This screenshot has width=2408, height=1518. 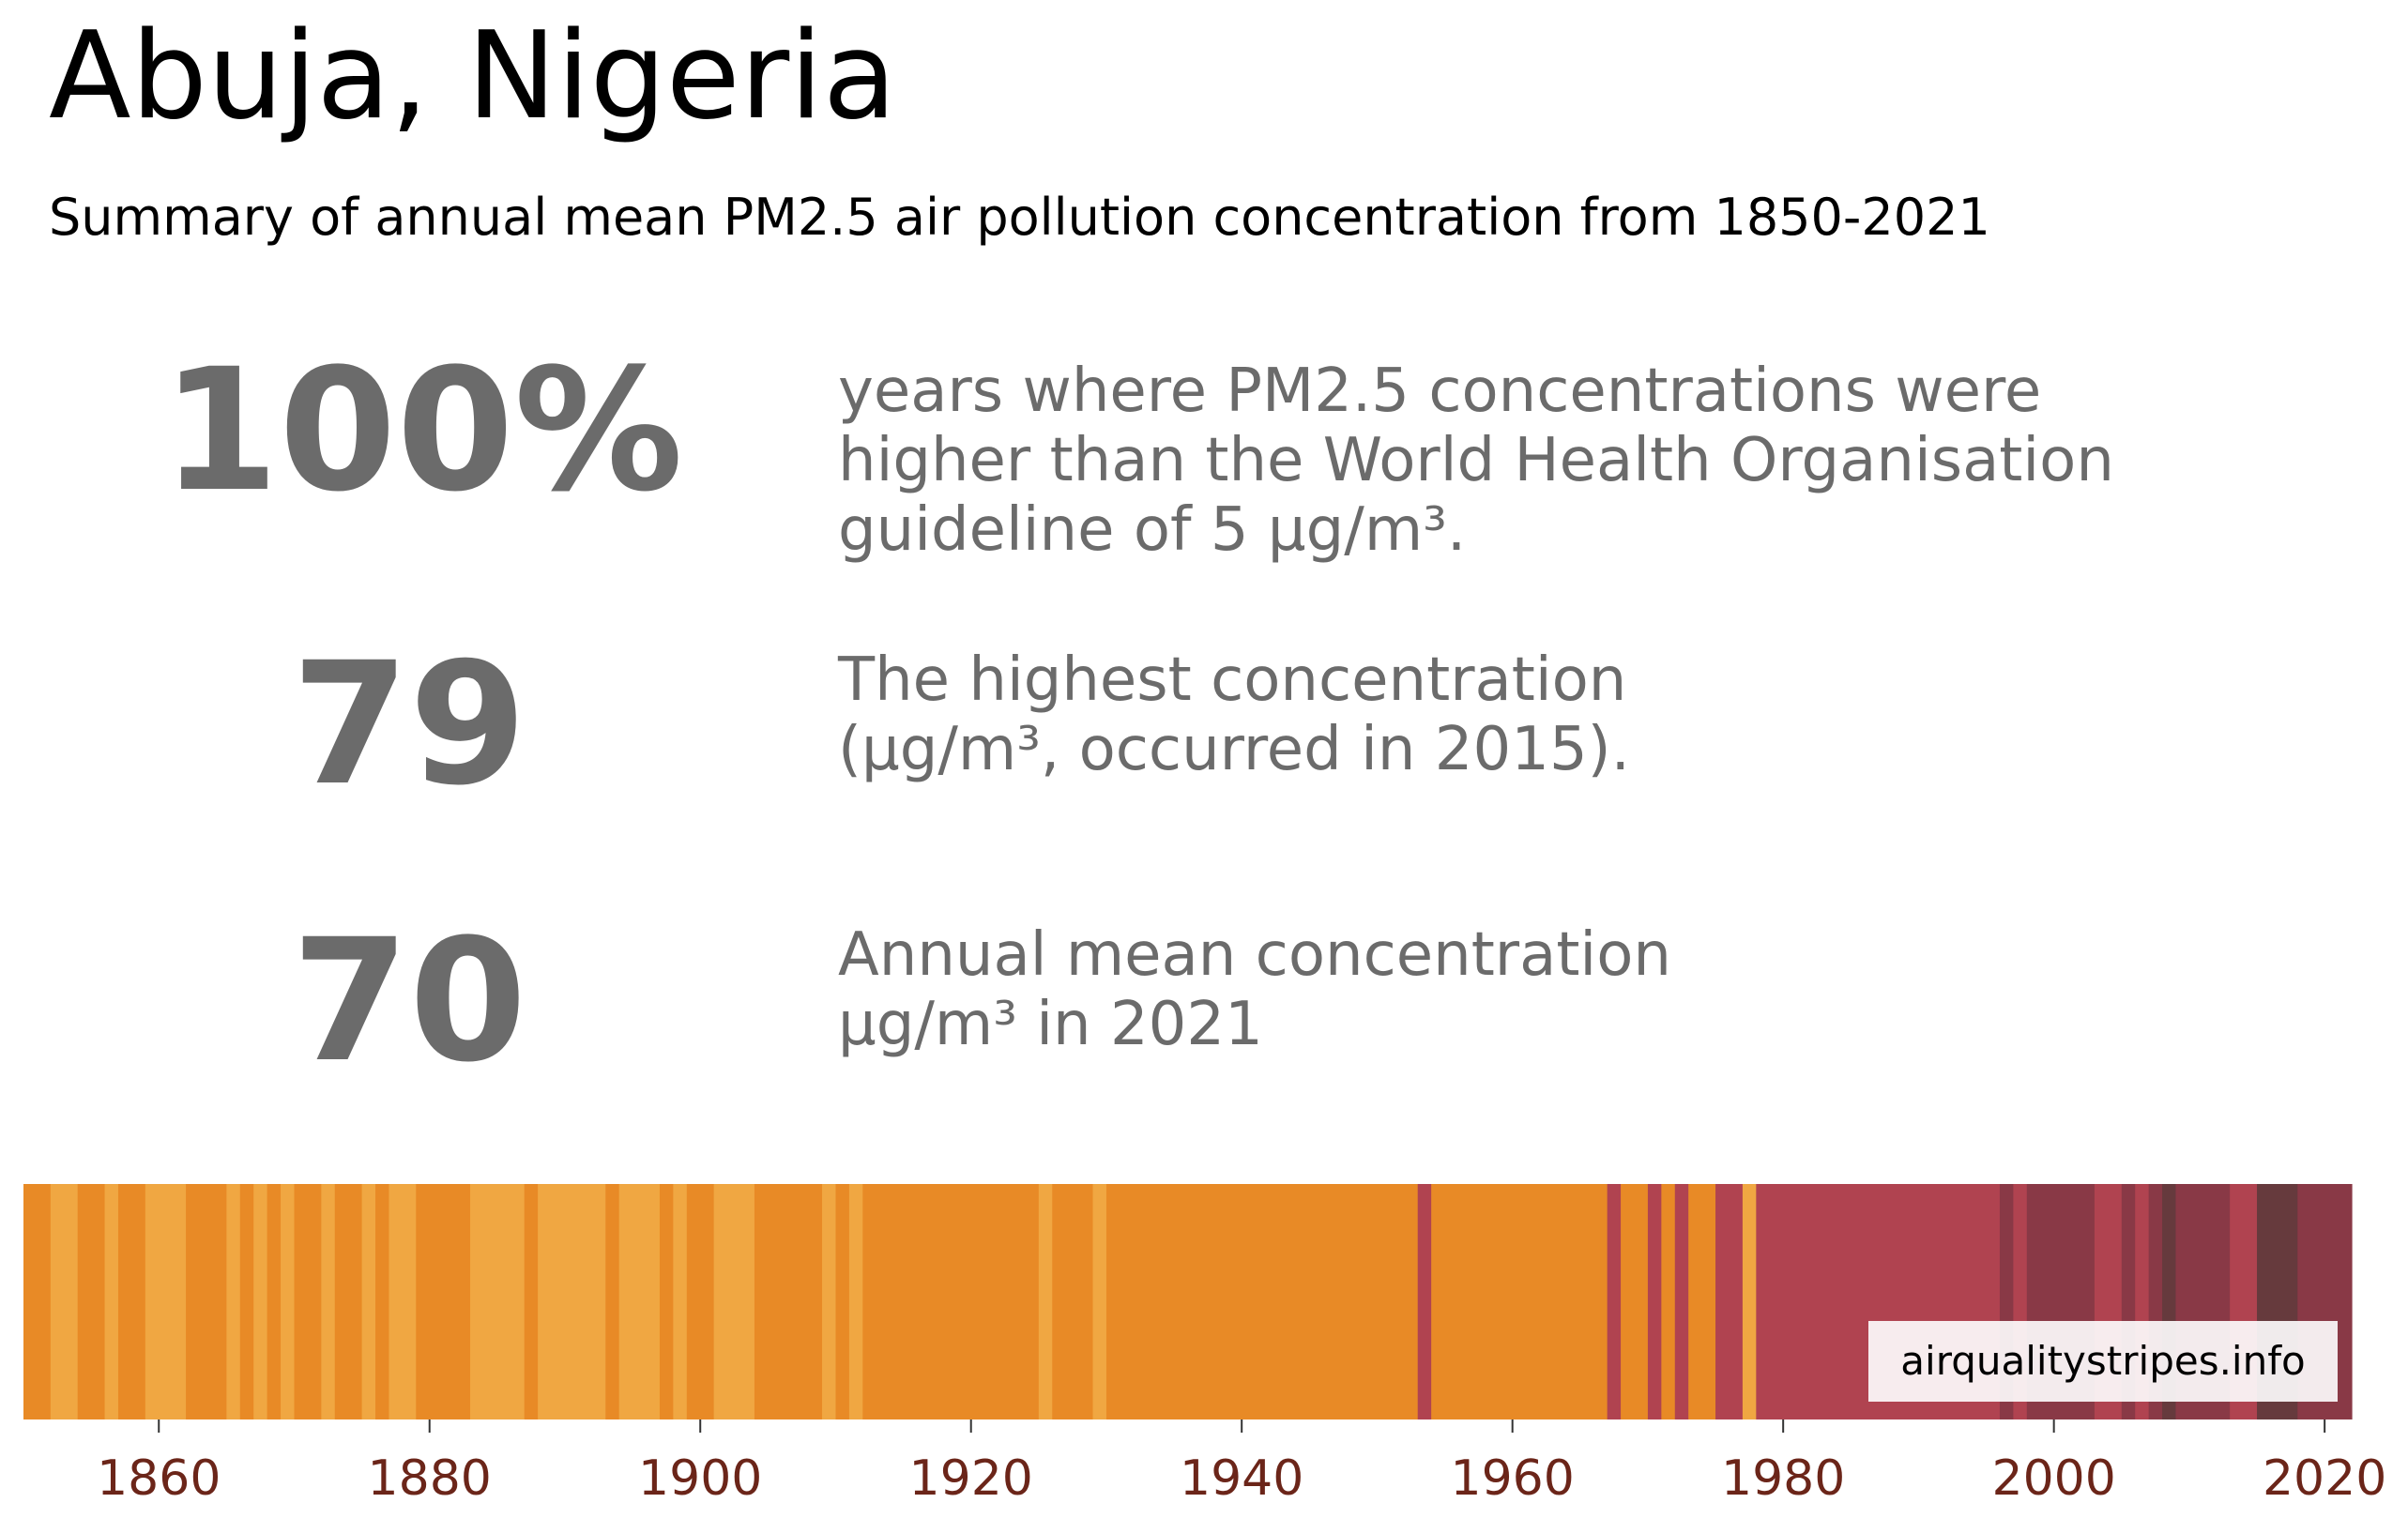 I want to click on x-tick-label: 2020, so click(x=2324, y=1478).